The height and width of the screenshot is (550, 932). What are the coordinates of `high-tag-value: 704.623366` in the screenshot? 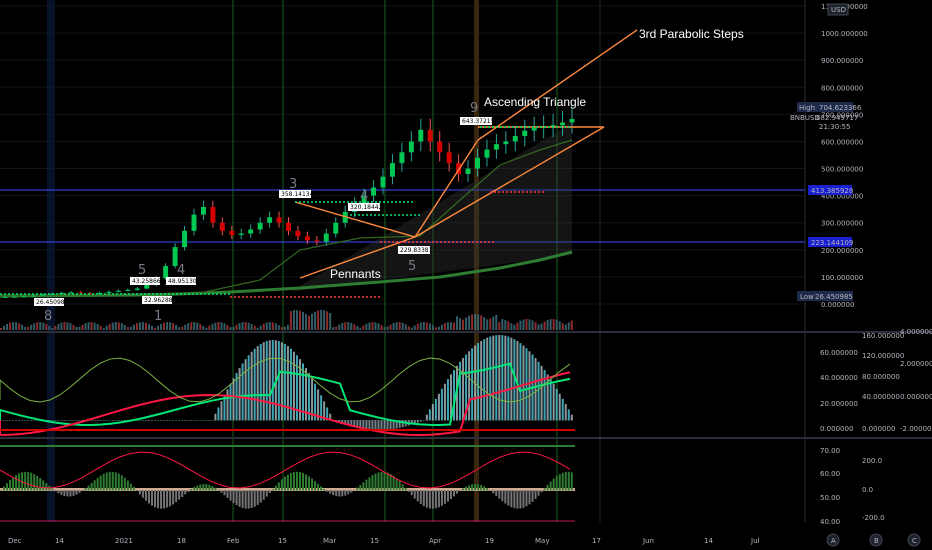 It's located at (840, 108).